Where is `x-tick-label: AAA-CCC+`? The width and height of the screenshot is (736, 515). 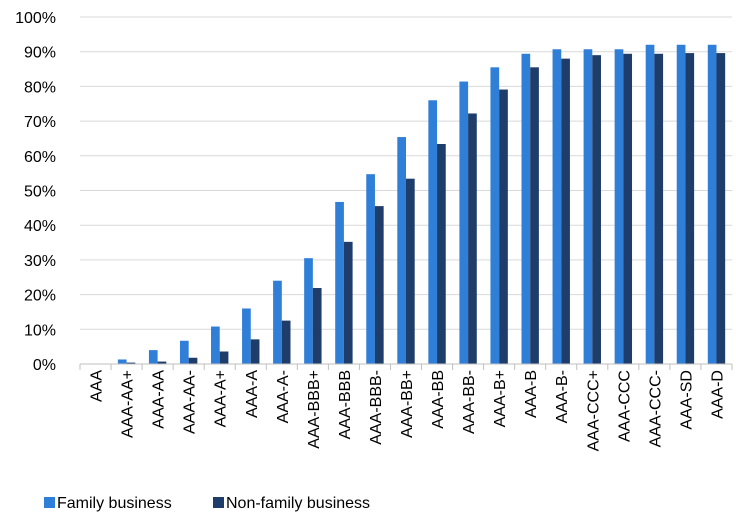 x-tick-label: AAA-CCC+ is located at coordinates (593, 410).